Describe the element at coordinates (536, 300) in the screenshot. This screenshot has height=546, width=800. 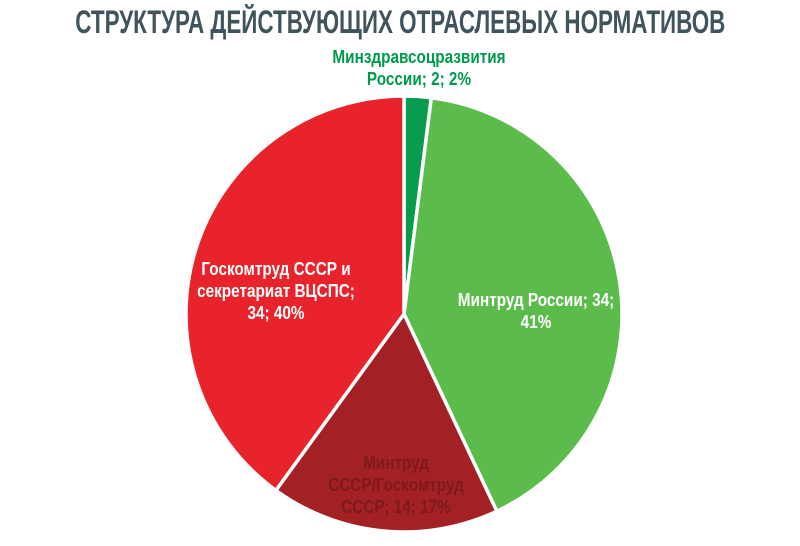
I see `label-line: Минтруд России; 34;` at that location.